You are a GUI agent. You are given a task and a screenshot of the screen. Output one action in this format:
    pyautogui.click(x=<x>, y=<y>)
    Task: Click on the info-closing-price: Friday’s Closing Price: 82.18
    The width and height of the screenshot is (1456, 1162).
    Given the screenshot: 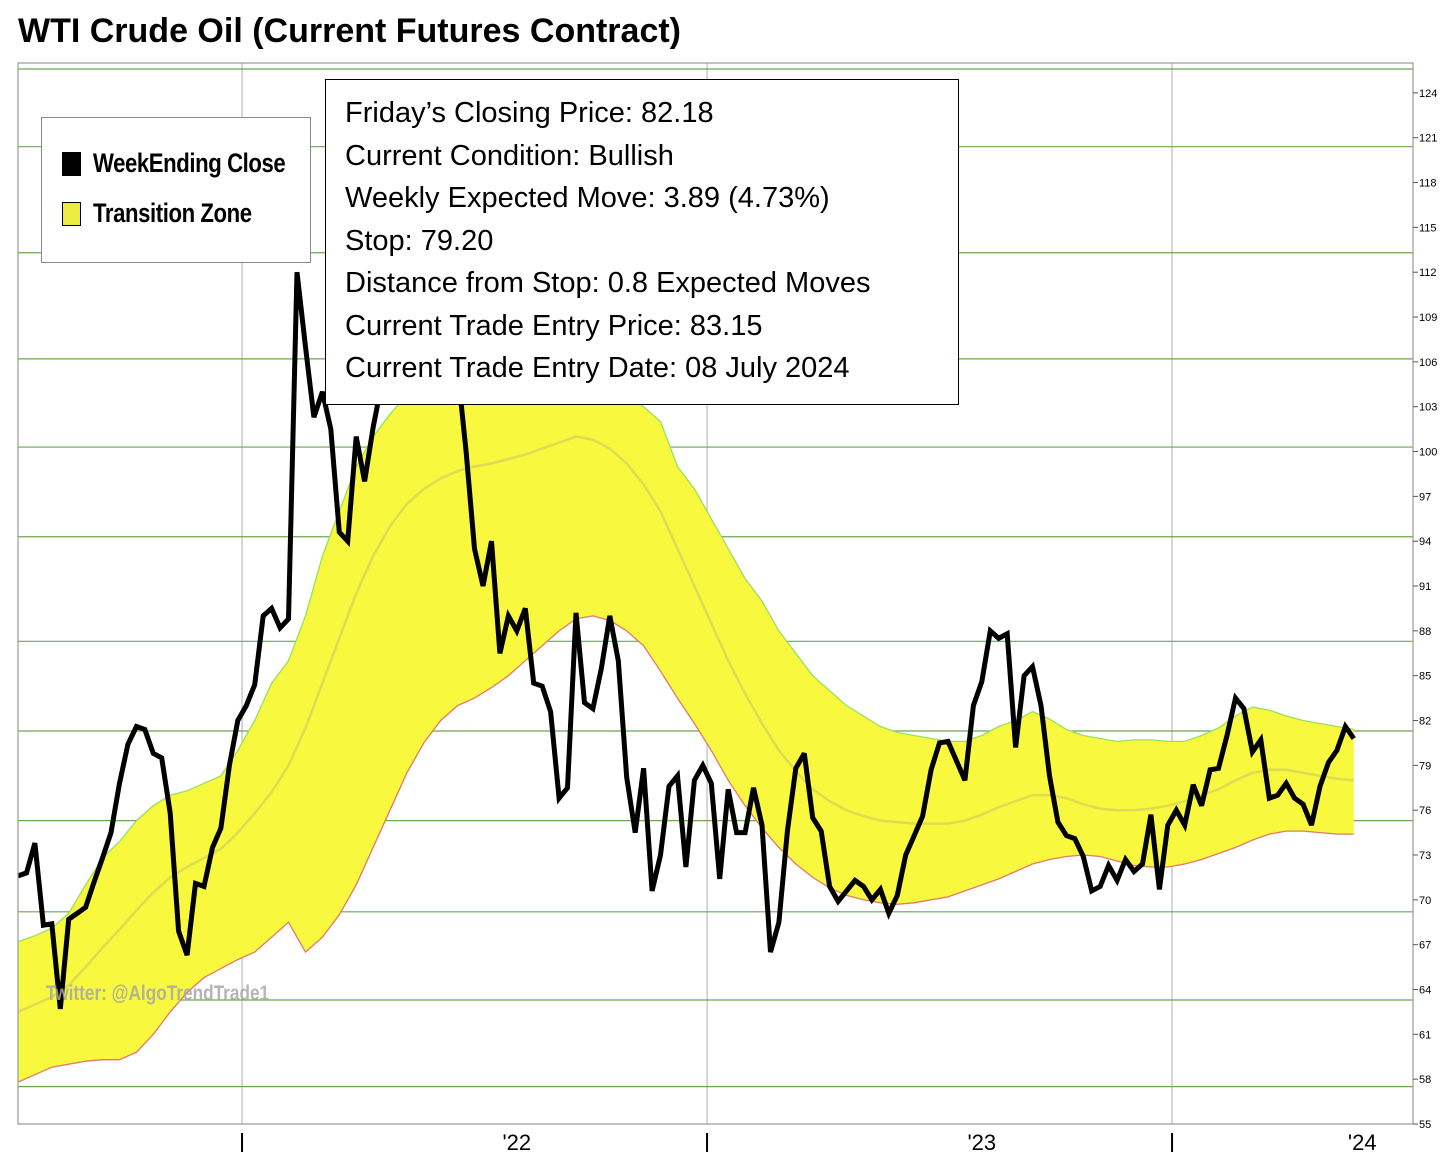 What is the action you would take?
    pyautogui.click(x=529, y=113)
    